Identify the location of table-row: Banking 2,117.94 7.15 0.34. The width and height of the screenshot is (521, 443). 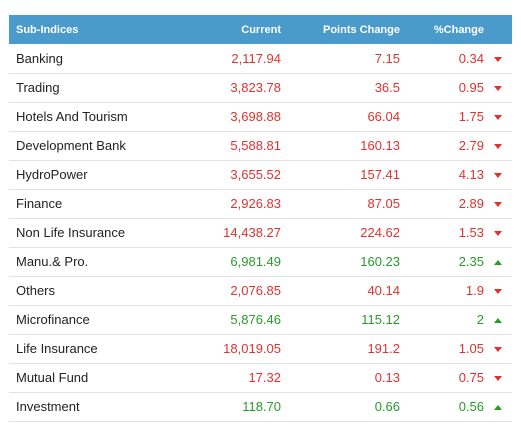
(260, 58).